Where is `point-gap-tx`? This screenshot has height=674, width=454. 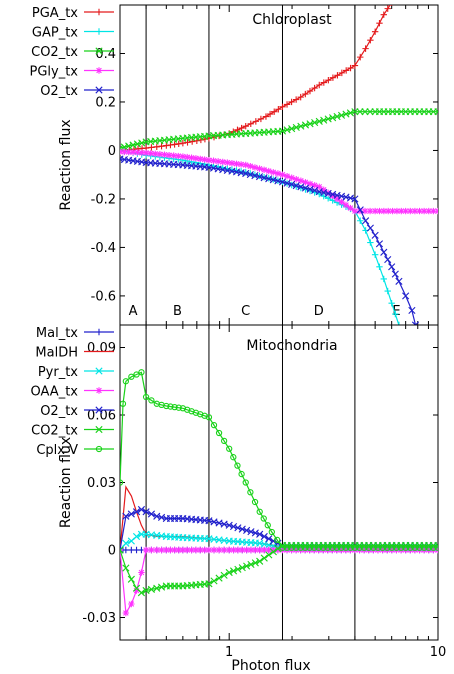 point-gap-tx is located at coordinates (370, 242).